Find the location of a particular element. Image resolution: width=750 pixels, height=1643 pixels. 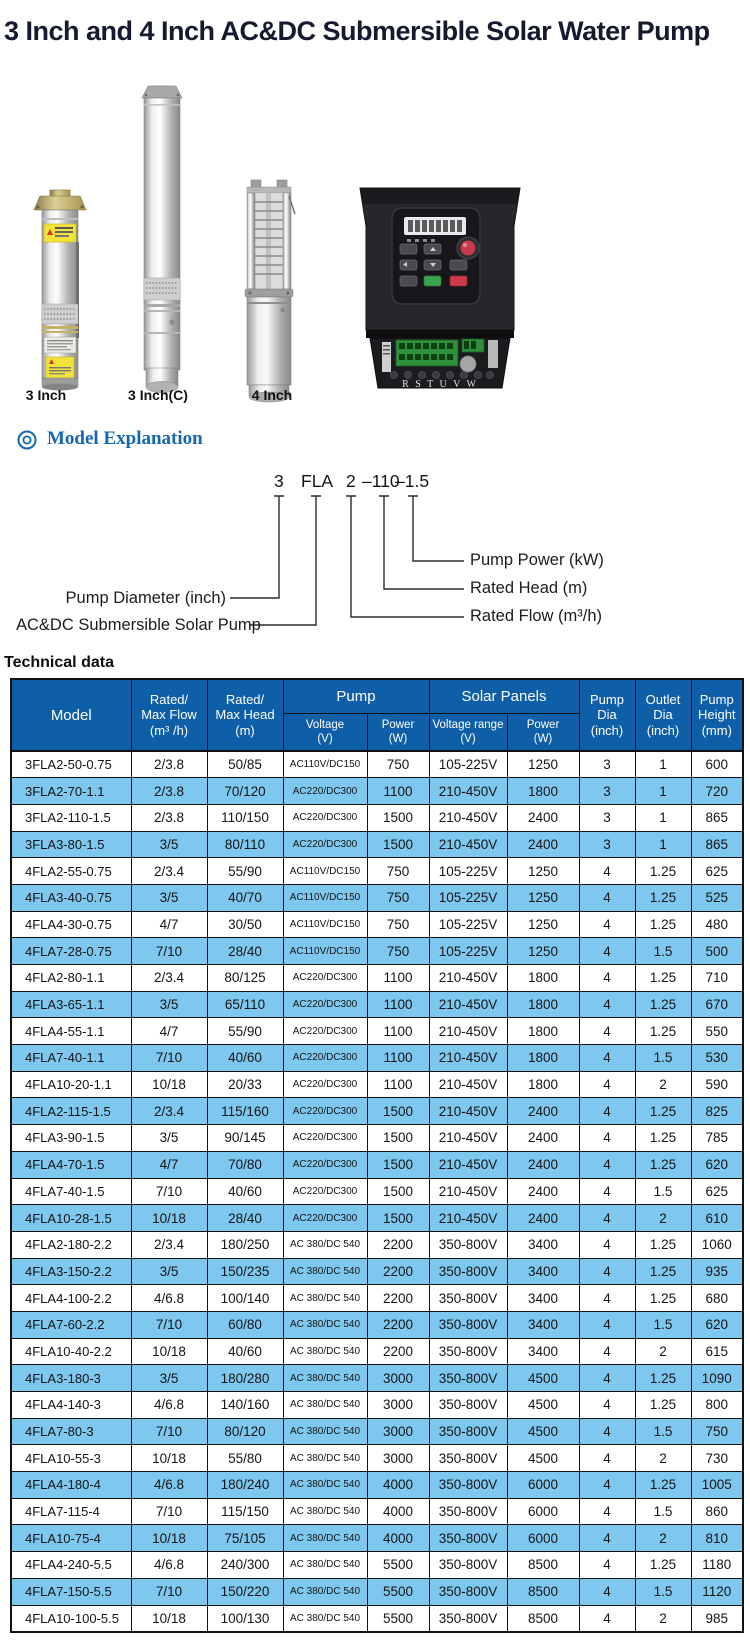

cell-head: 75/105 is located at coordinates (245, 1538).